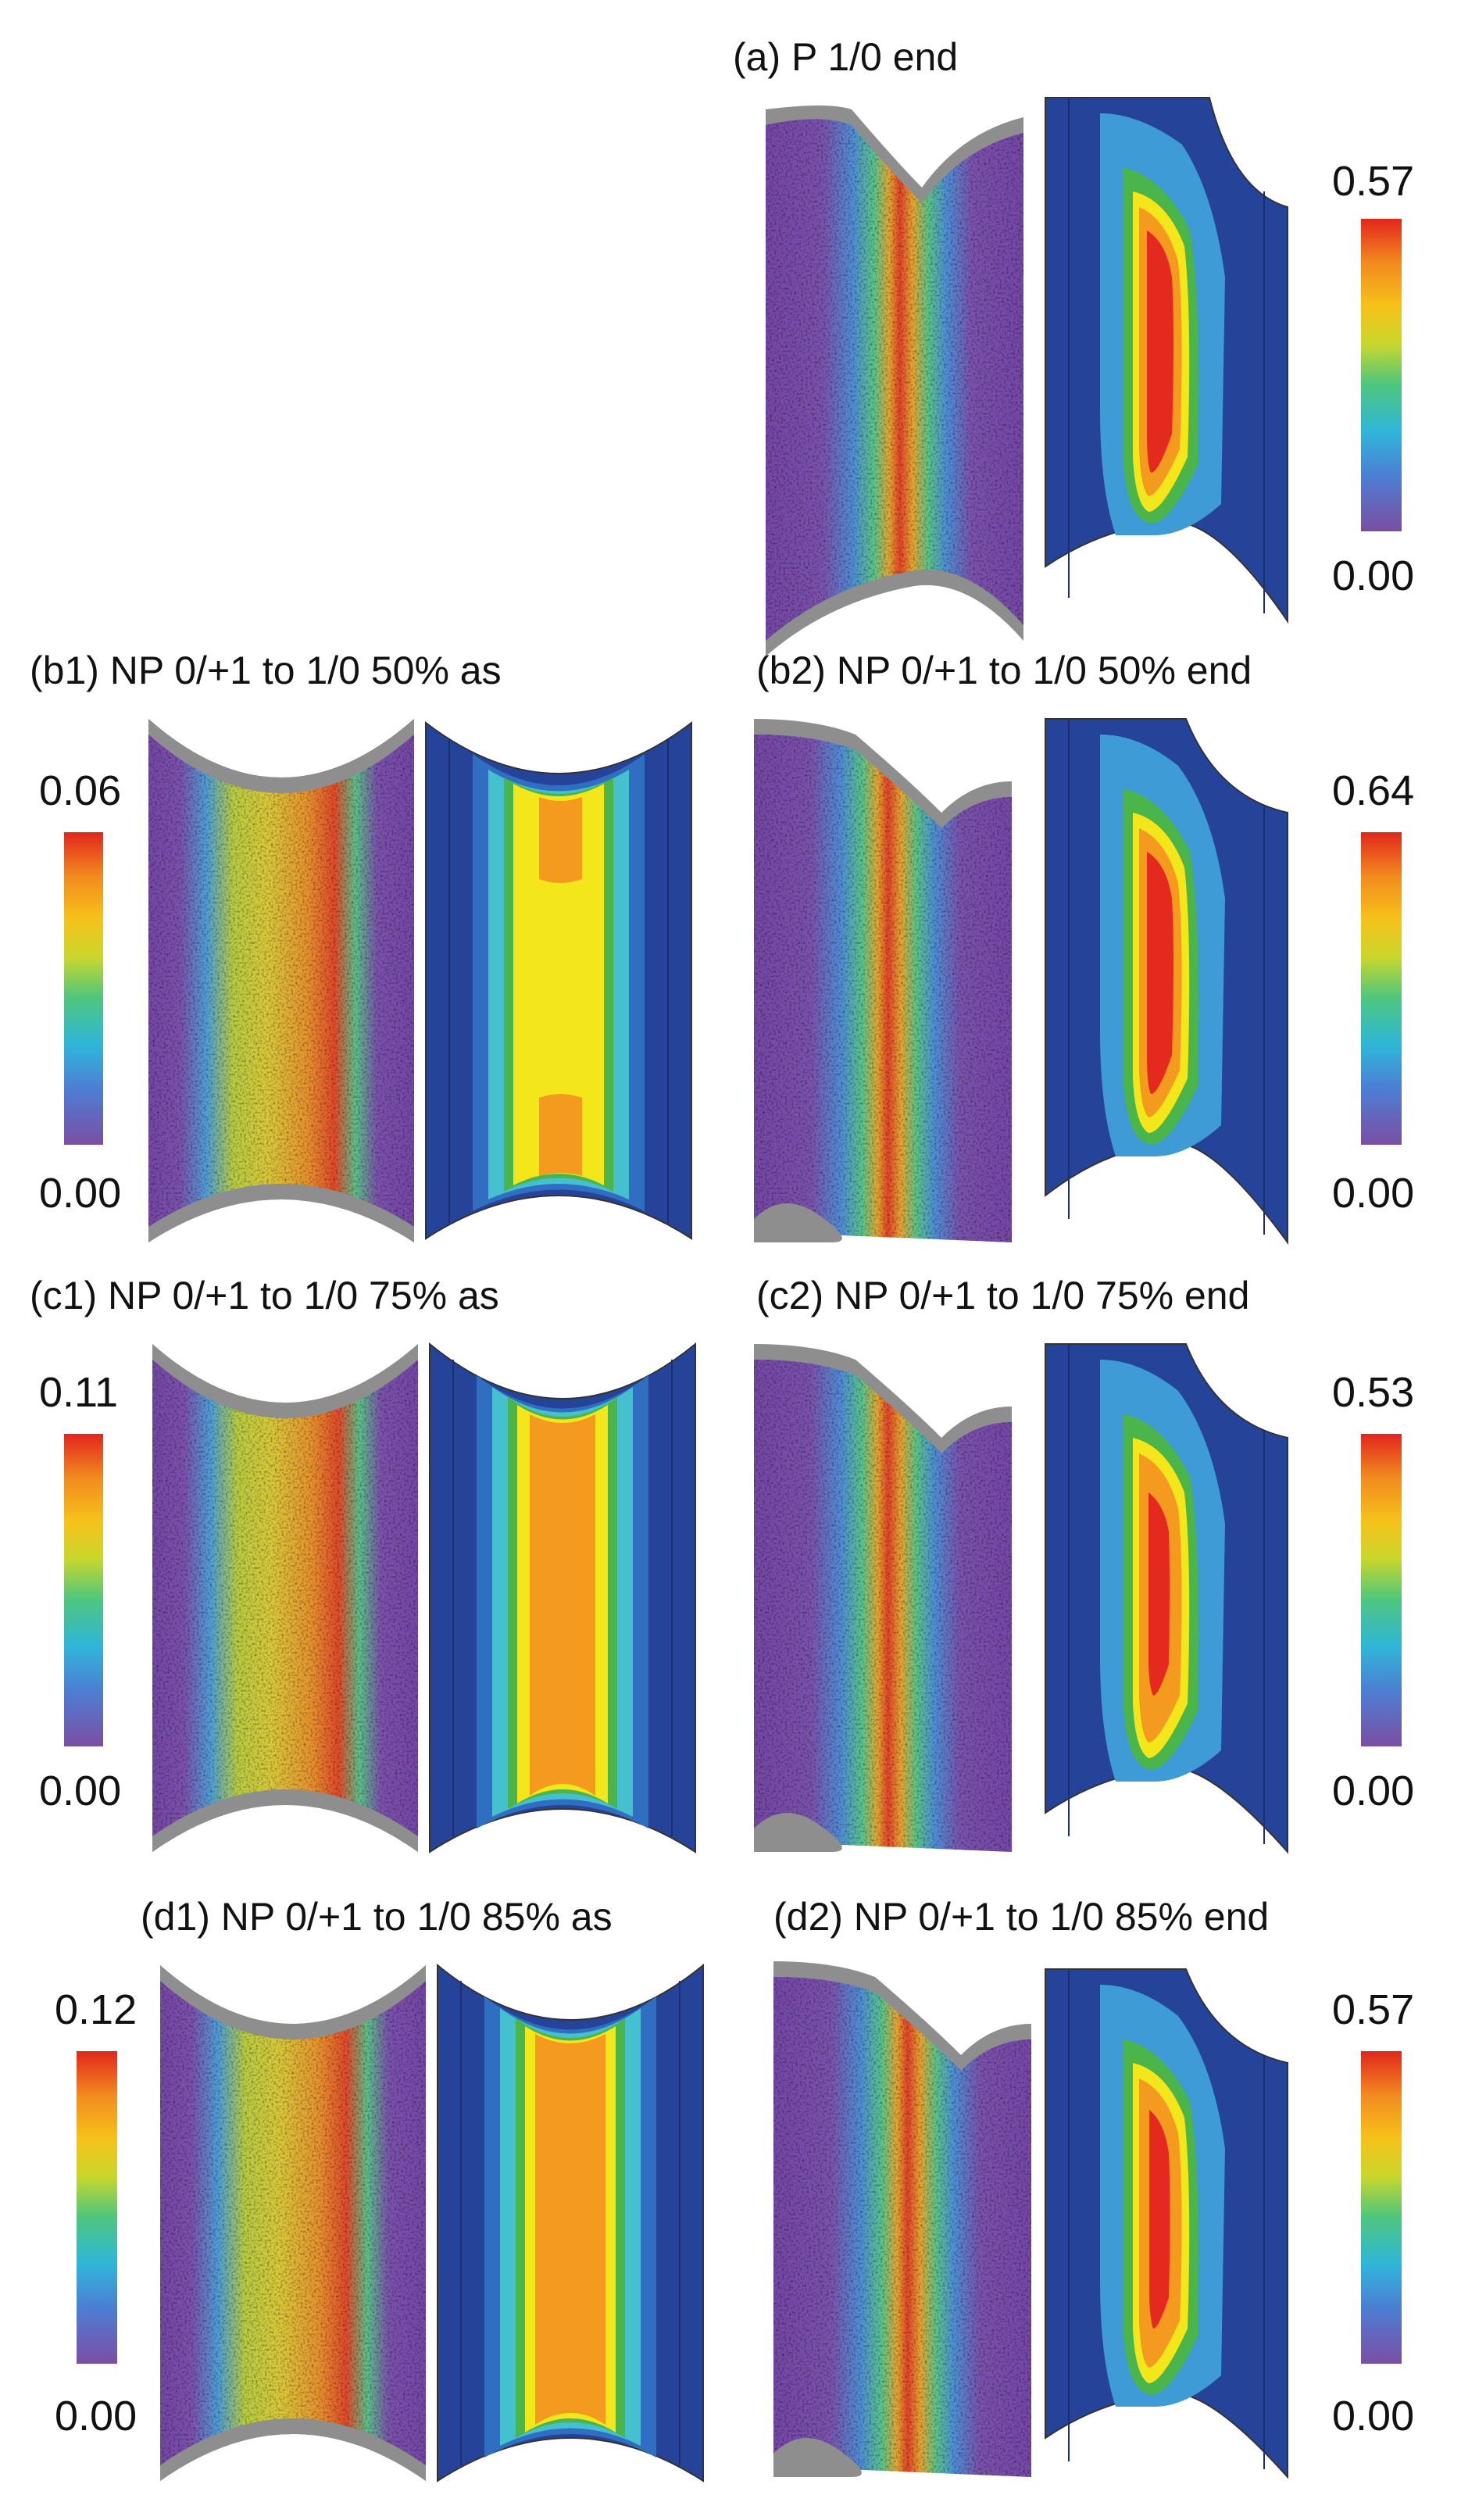  I want to click on scale-max-c2: 0.53, so click(1373, 1392).